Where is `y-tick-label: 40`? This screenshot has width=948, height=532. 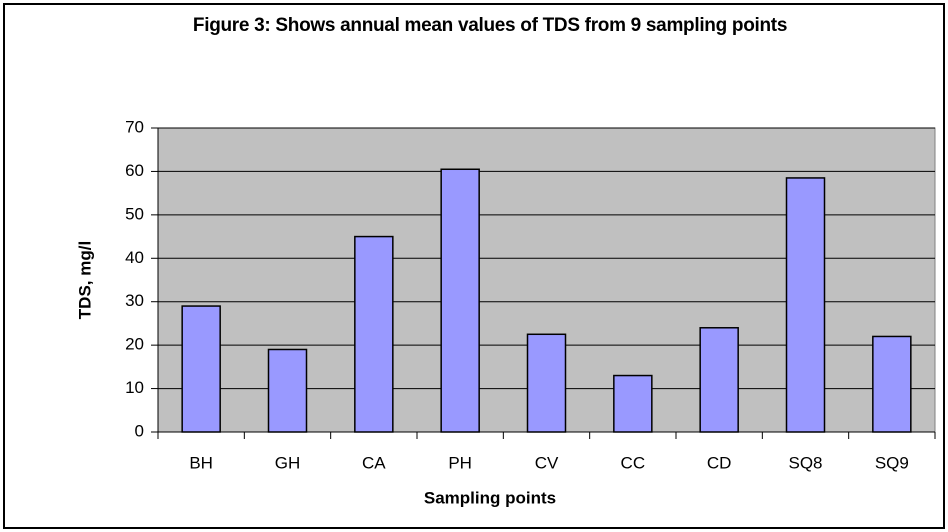 y-tick-label: 40 is located at coordinates (134, 257).